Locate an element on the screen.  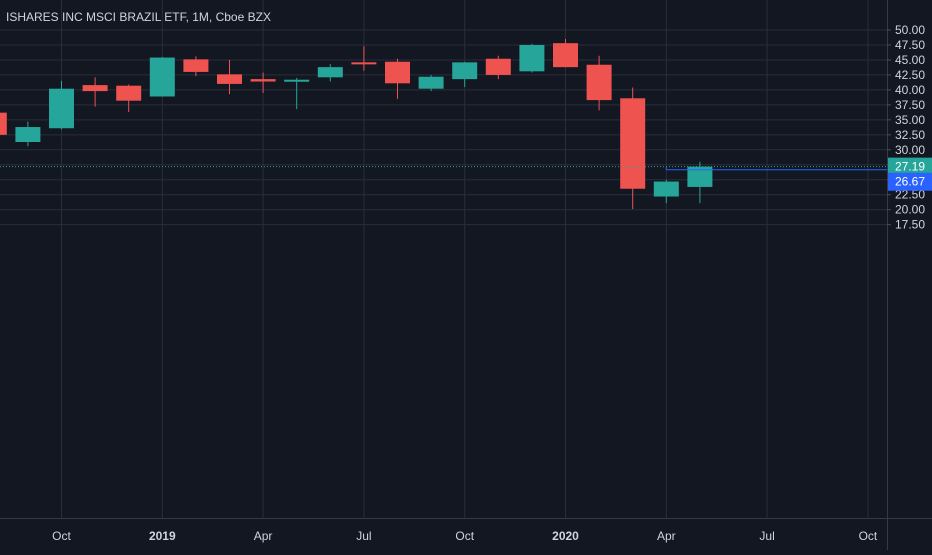
y-tick-label: 37.50 is located at coordinates (910, 105).